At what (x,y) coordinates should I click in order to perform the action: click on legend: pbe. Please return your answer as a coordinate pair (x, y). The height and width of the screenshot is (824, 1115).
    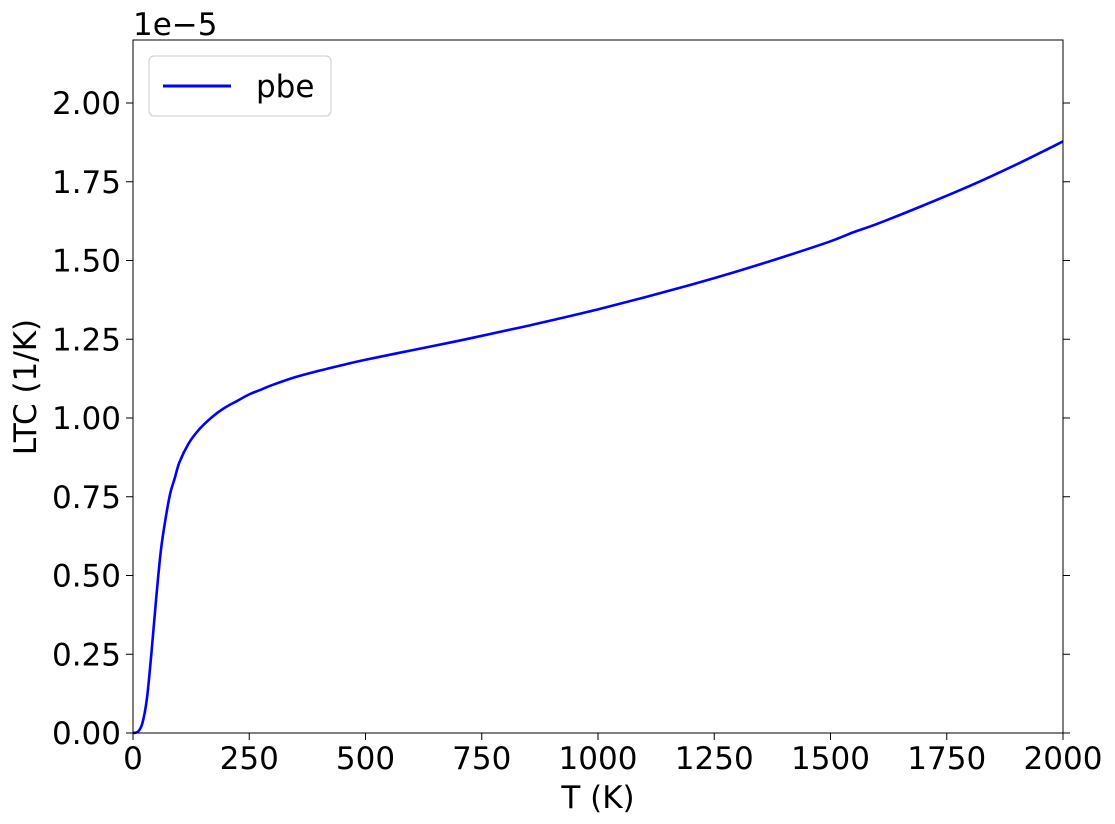
    Looking at the image, I should click on (240, 86).